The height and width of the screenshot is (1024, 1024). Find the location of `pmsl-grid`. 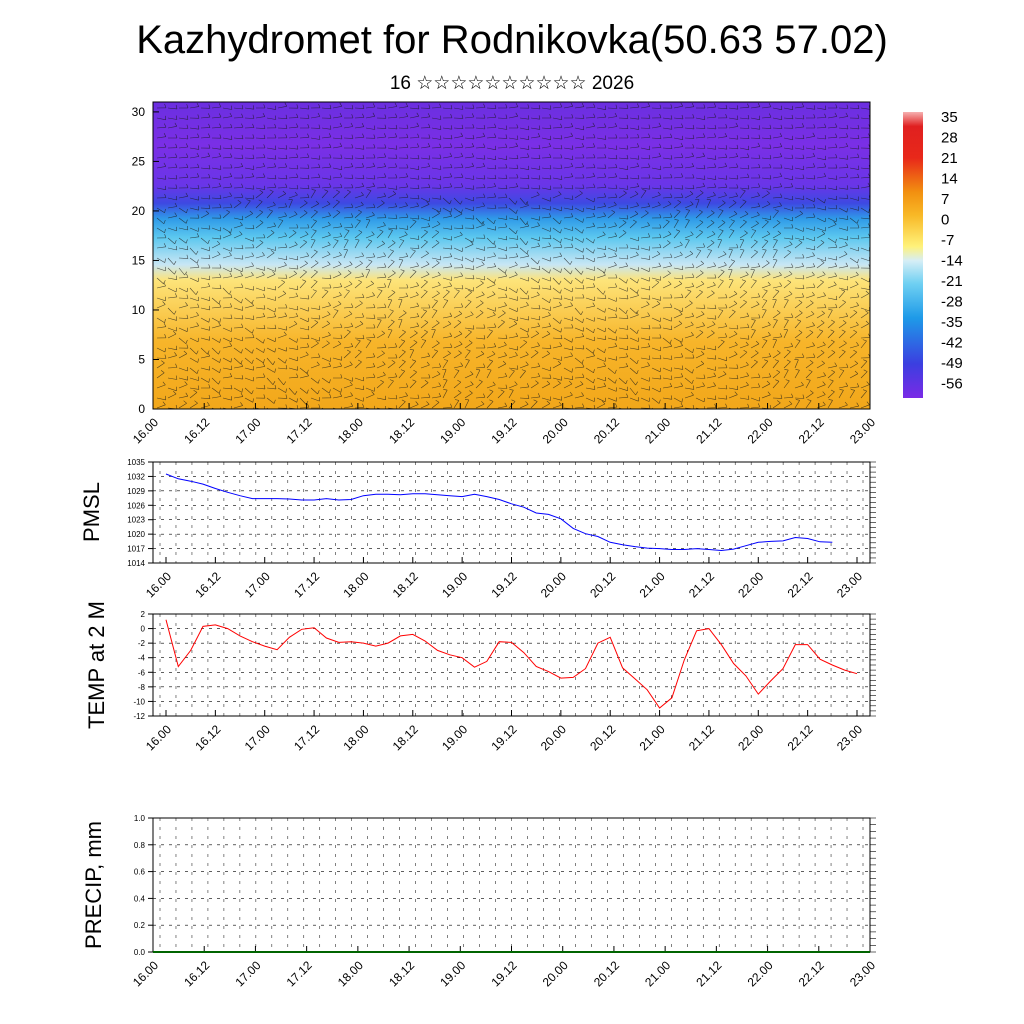

pmsl-grid is located at coordinates (511, 512).